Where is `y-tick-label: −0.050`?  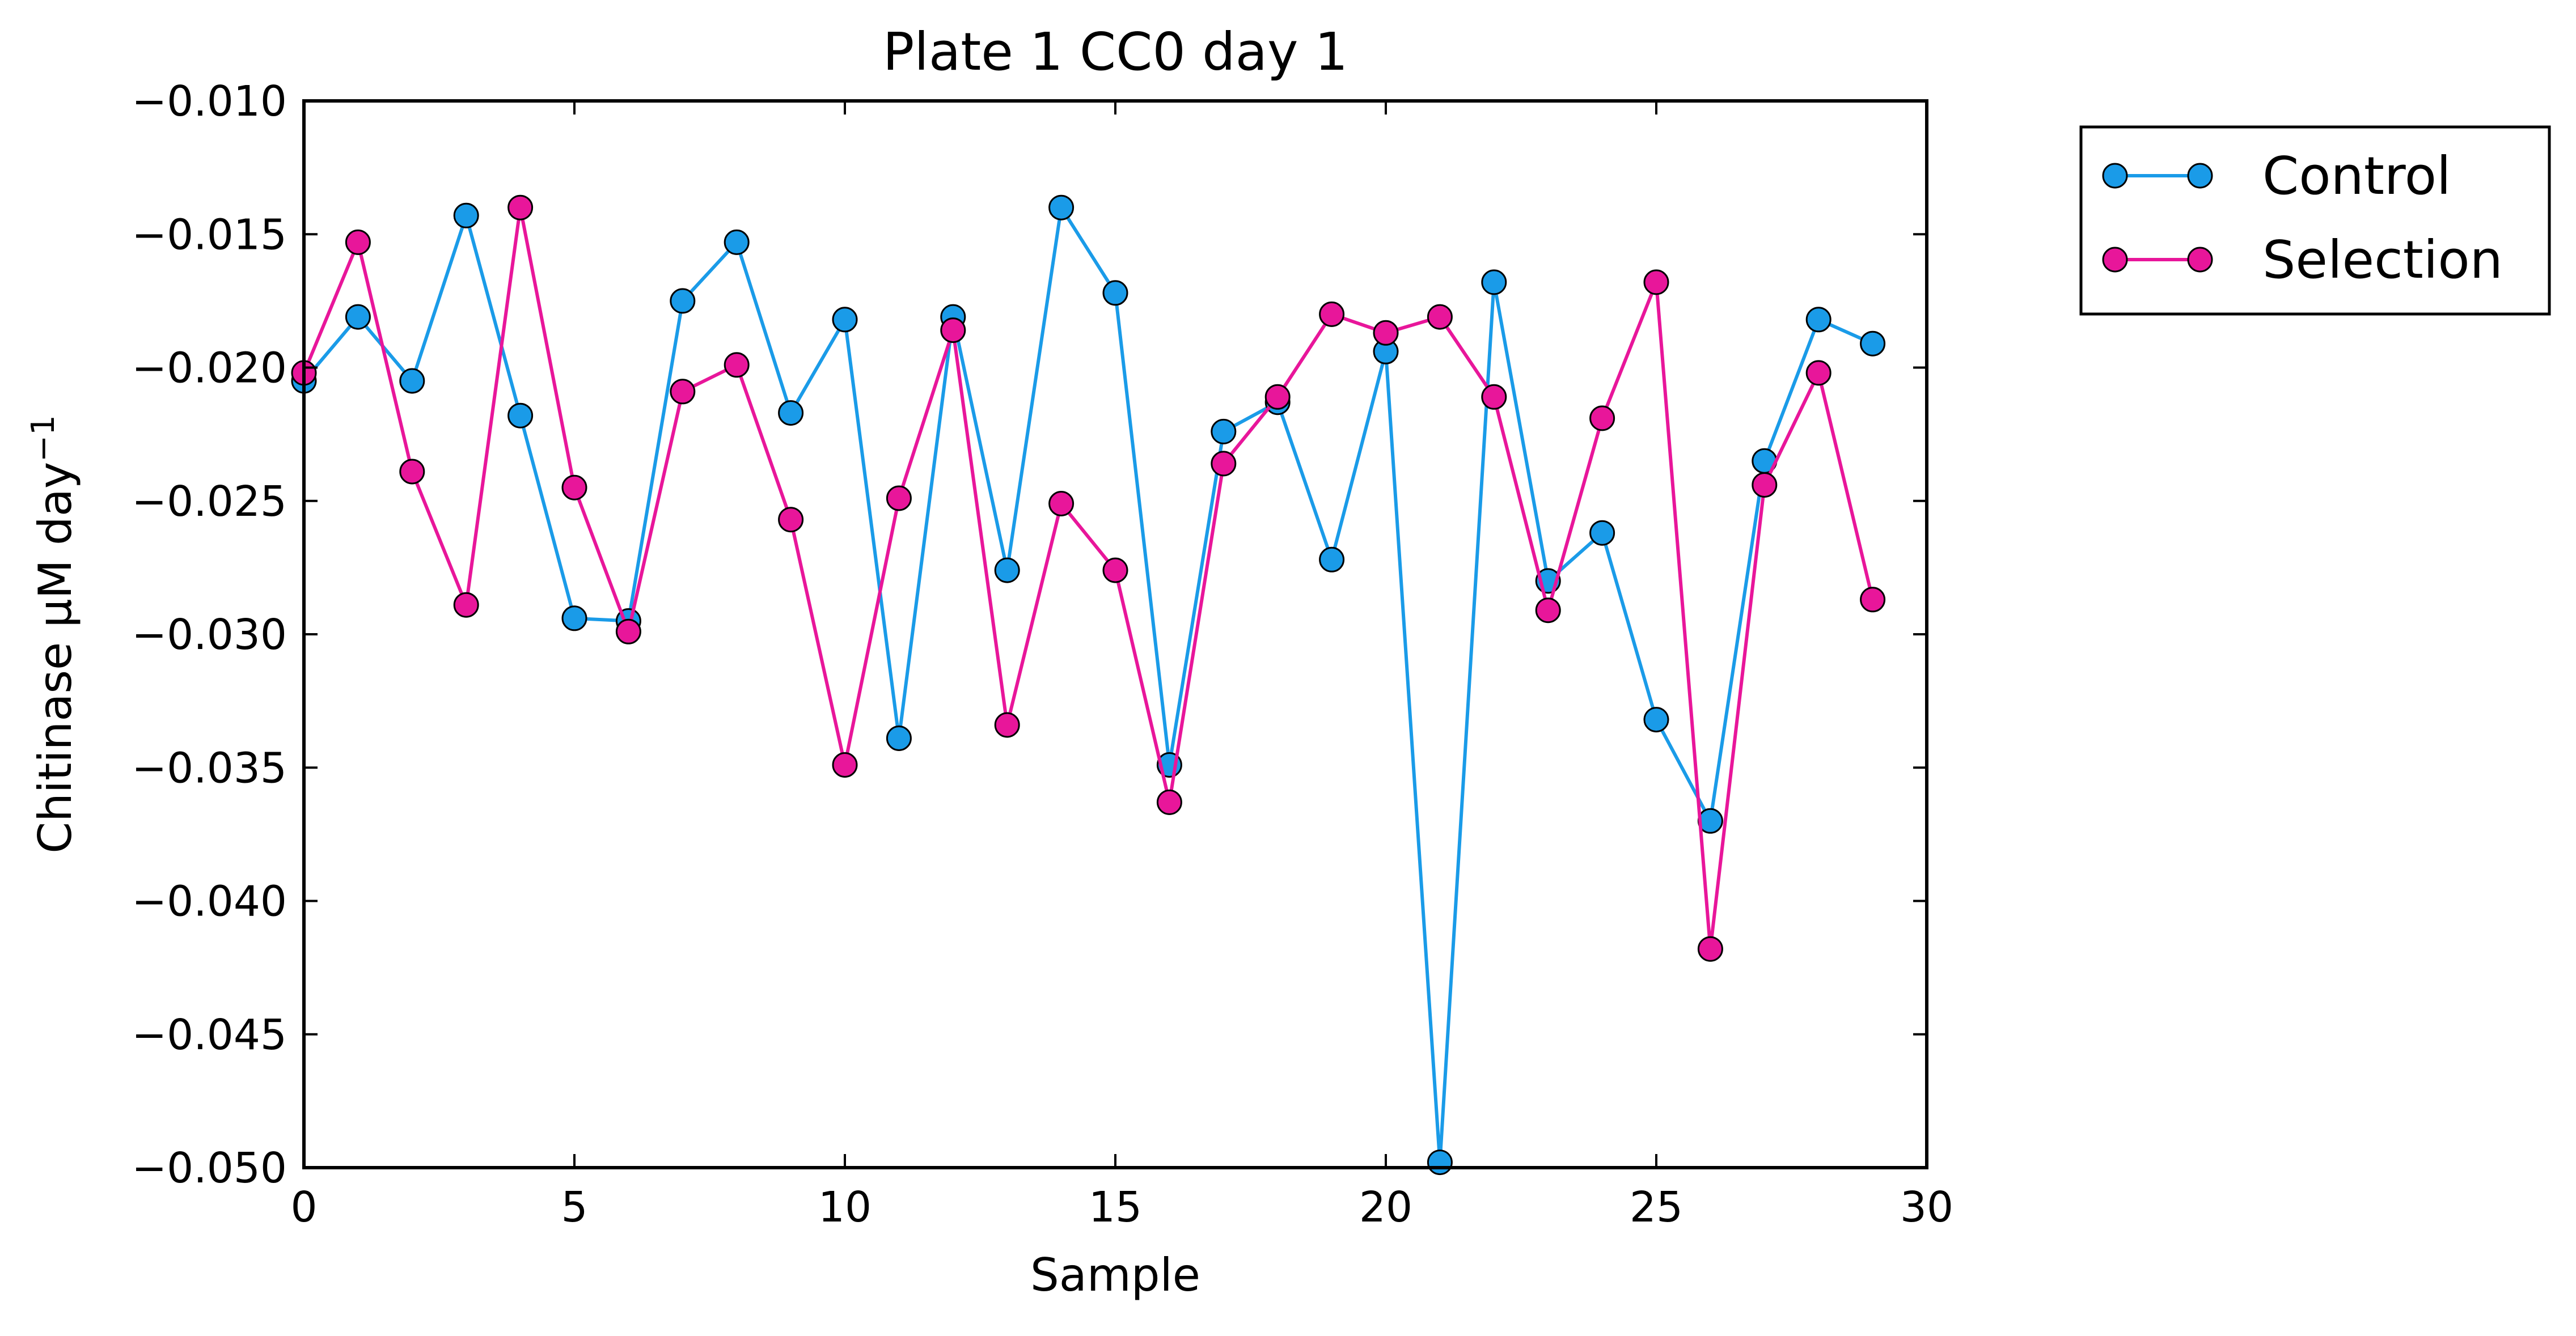
y-tick-label: −0.050 is located at coordinates (209, 1168).